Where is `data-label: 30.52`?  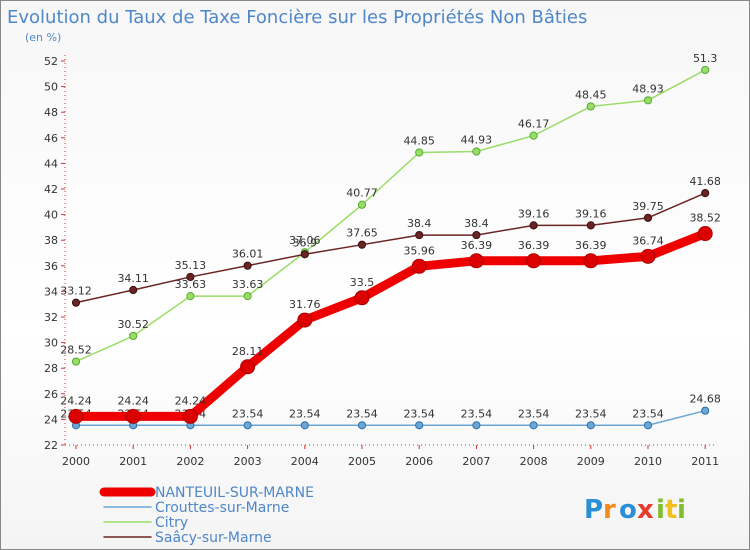 data-label: 30.52 is located at coordinates (133, 324).